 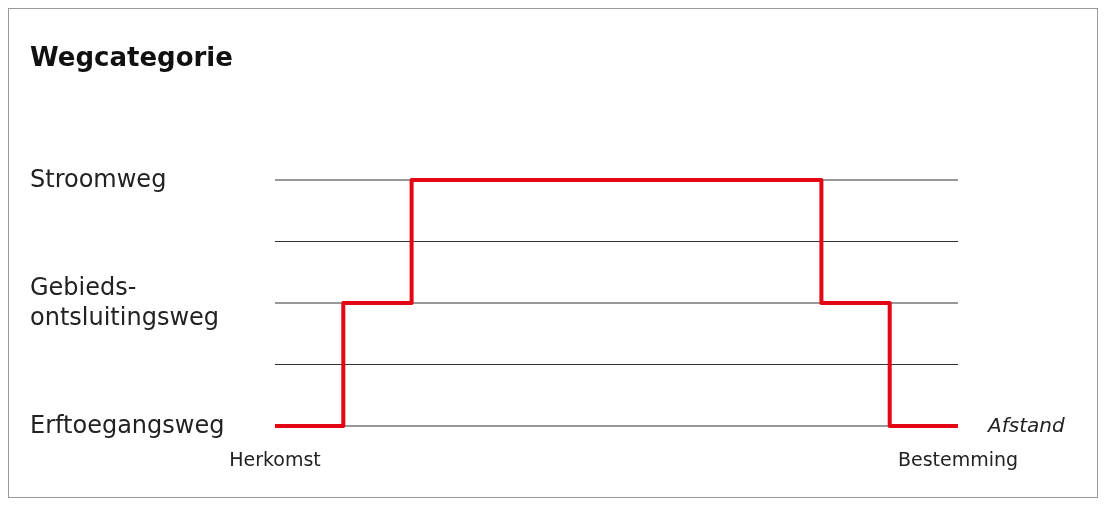 What do you see at coordinates (958, 459) in the screenshot?
I see `x-tick-label: Bestemming` at bounding box center [958, 459].